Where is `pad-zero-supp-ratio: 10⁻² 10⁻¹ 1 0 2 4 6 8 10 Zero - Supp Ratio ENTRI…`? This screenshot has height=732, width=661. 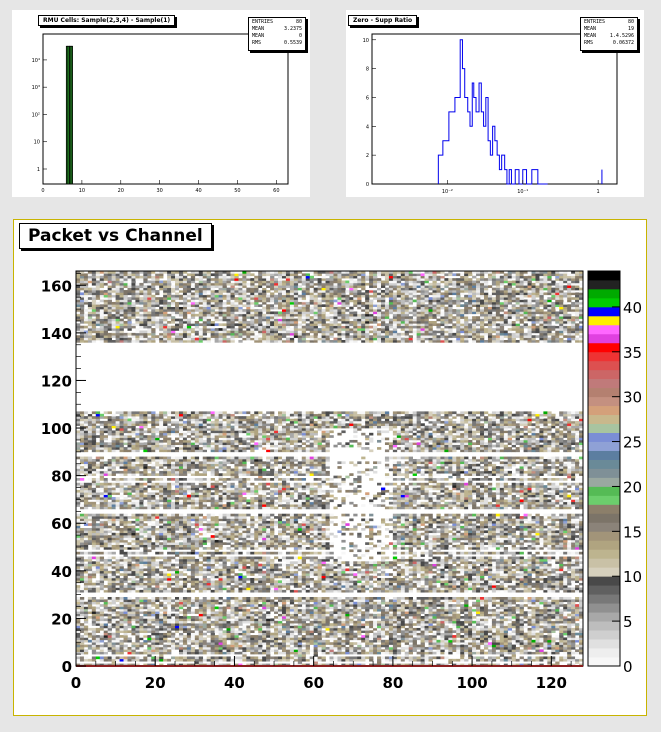 pad-zero-supp-ratio: 10⁻² 10⁻¹ 1 0 2 4 6 8 10 Zero - Supp Ratio ENTRI… is located at coordinates (495, 103).